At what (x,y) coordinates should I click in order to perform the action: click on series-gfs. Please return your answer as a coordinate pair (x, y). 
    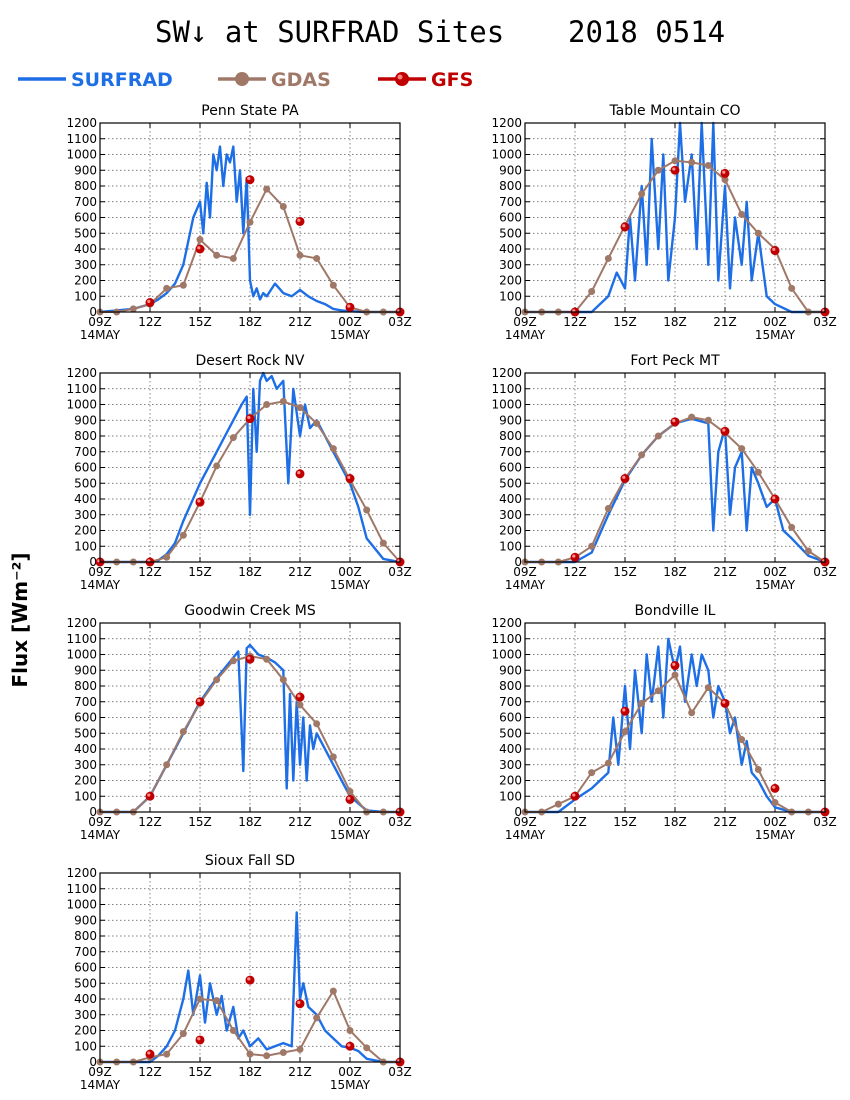
    Looking at the image, I should click on (275, 735).